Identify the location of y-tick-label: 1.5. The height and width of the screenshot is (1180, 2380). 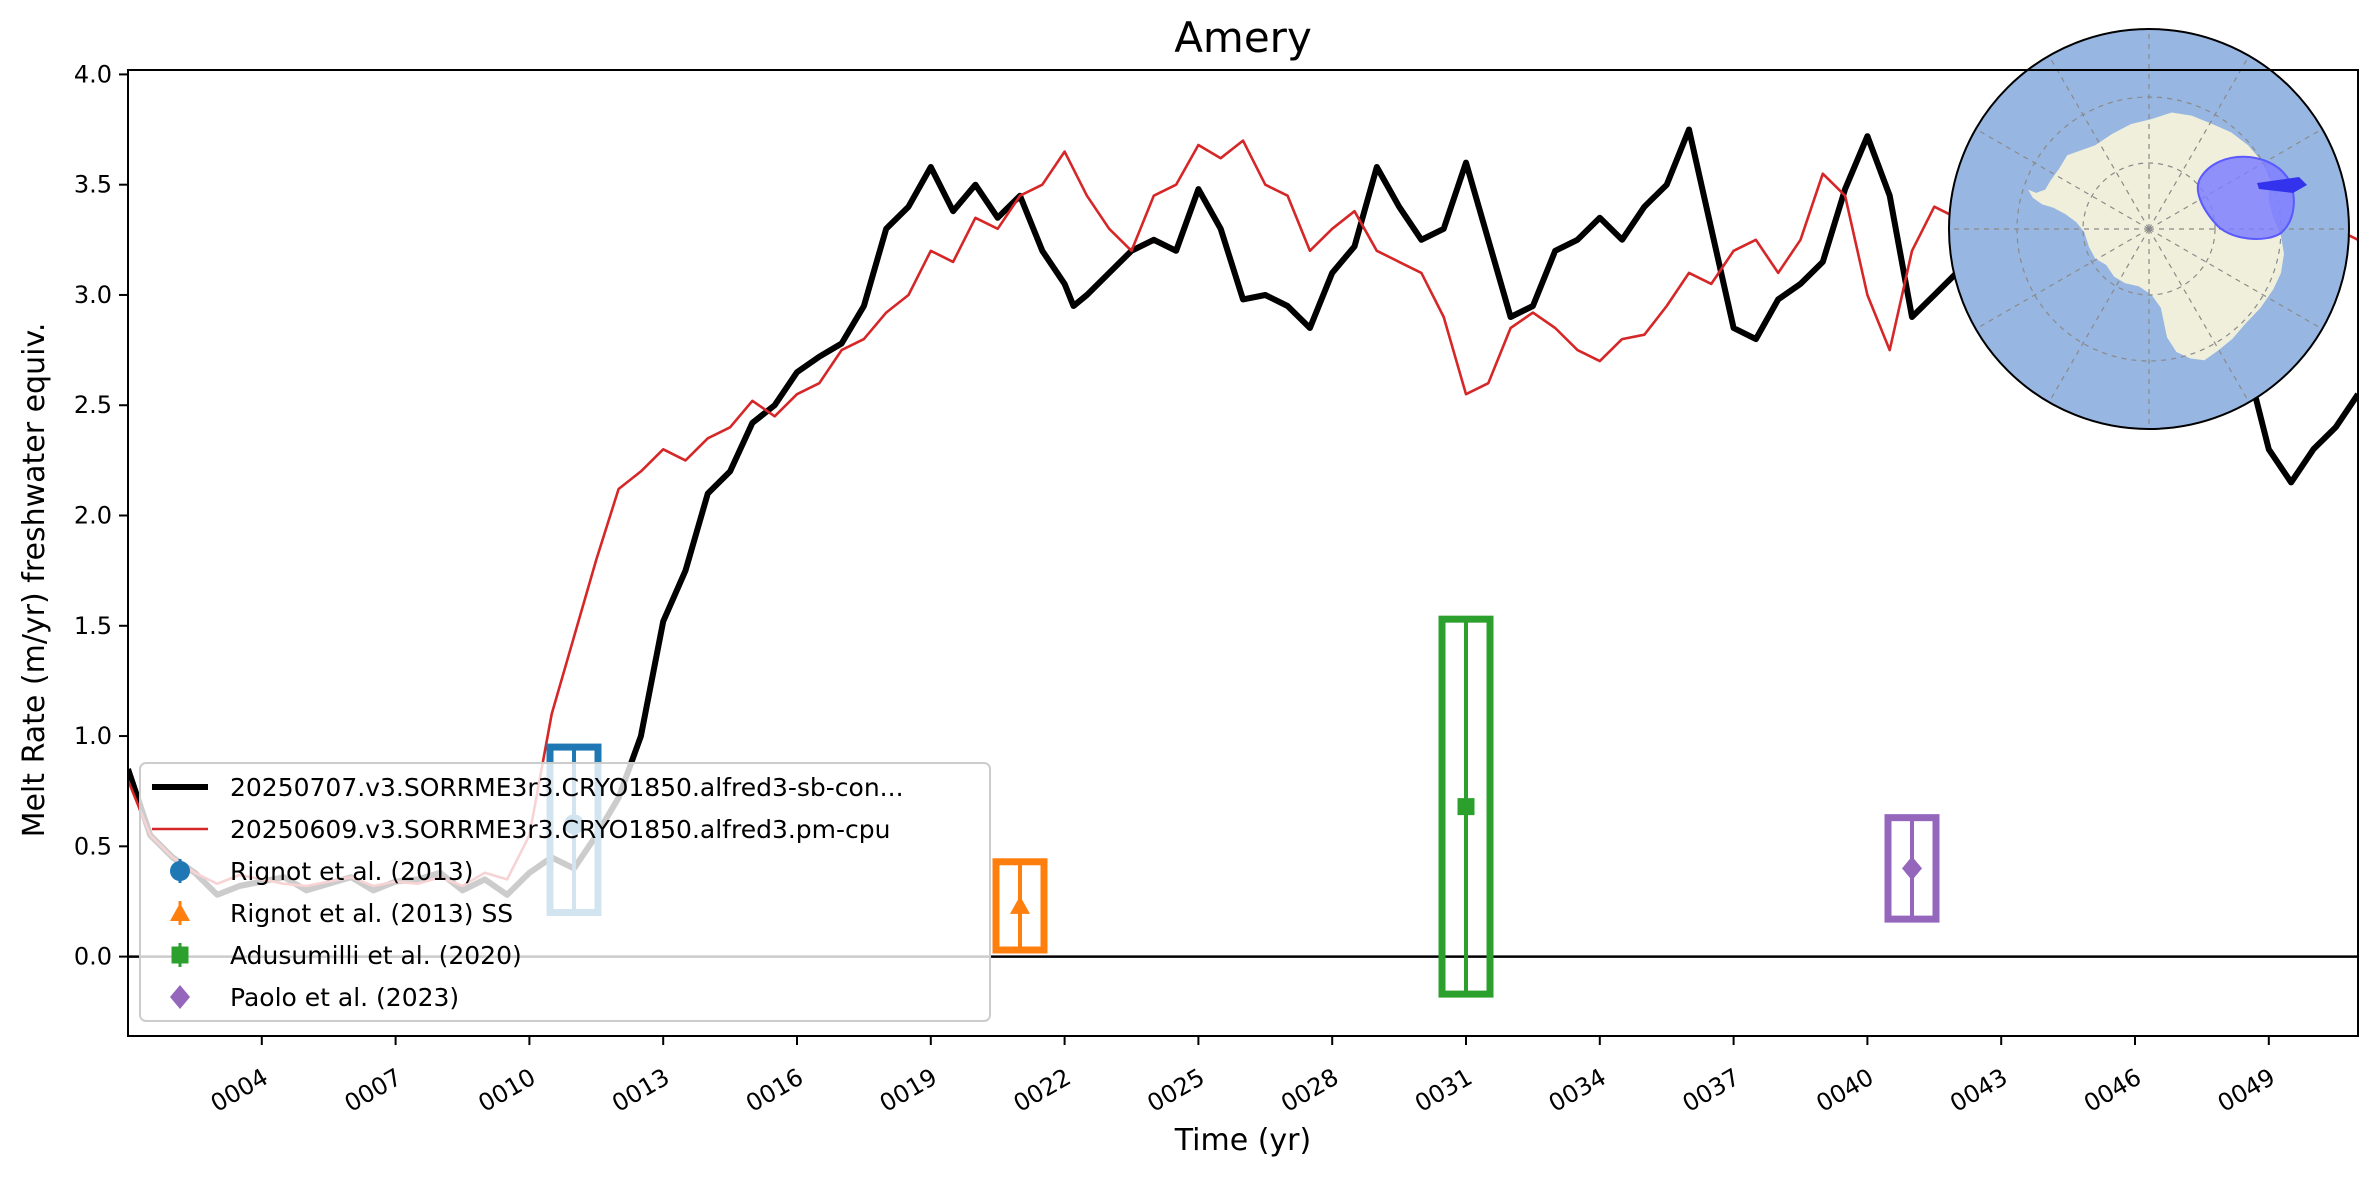
(93, 626).